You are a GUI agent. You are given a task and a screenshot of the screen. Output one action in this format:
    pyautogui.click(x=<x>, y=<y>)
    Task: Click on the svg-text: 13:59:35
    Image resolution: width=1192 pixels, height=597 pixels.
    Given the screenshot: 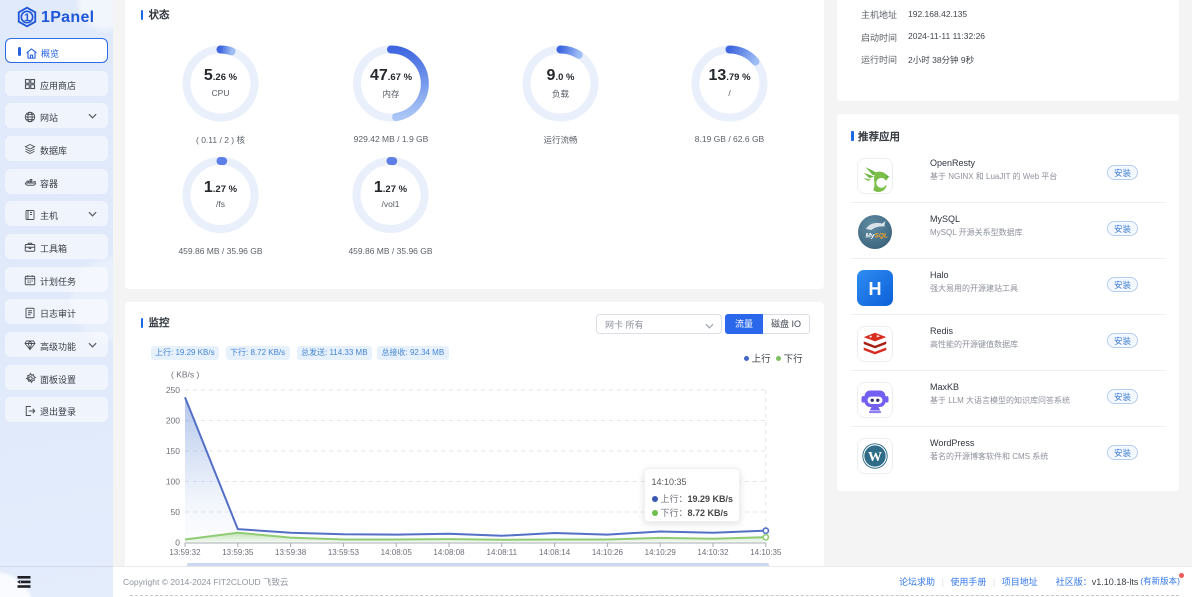 What is the action you would take?
    pyautogui.click(x=238, y=552)
    